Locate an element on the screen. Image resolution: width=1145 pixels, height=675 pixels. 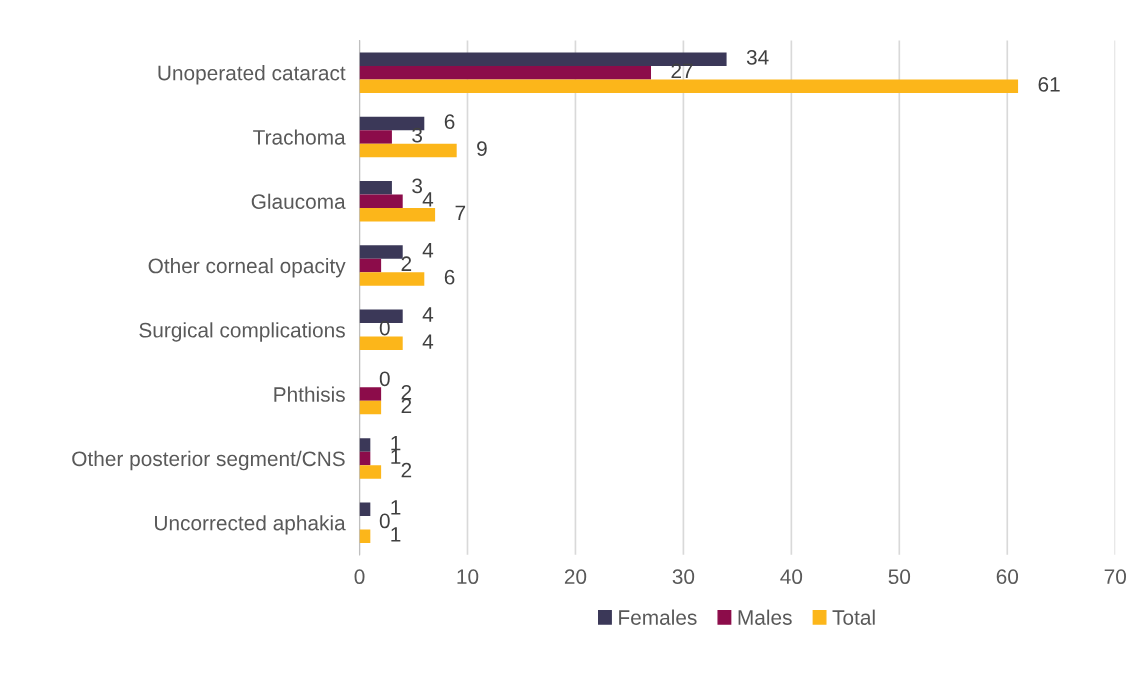
x-tick-label: 10 is located at coordinates (468, 577).